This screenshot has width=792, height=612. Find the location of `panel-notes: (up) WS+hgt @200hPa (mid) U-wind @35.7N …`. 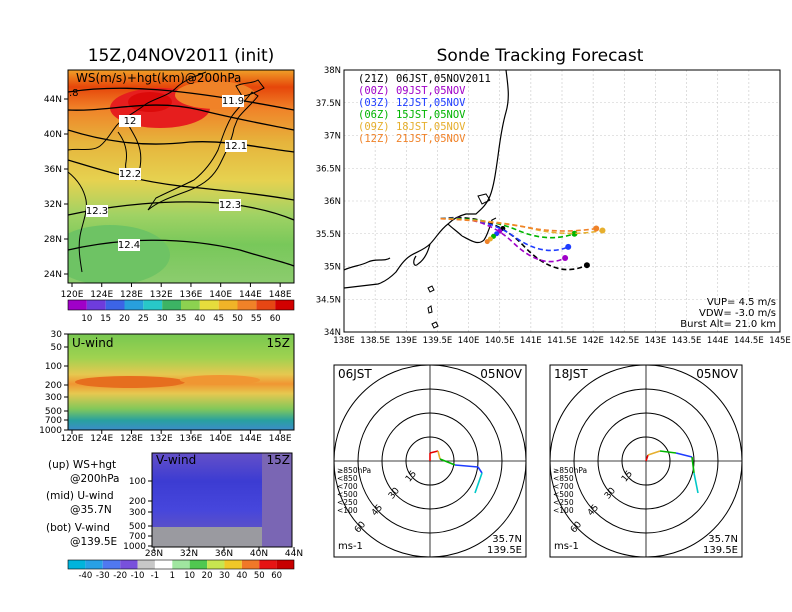

panel-notes: (up) WS+hgt @200hPa (mid) U-wind @35.7N … is located at coordinates (83, 503).